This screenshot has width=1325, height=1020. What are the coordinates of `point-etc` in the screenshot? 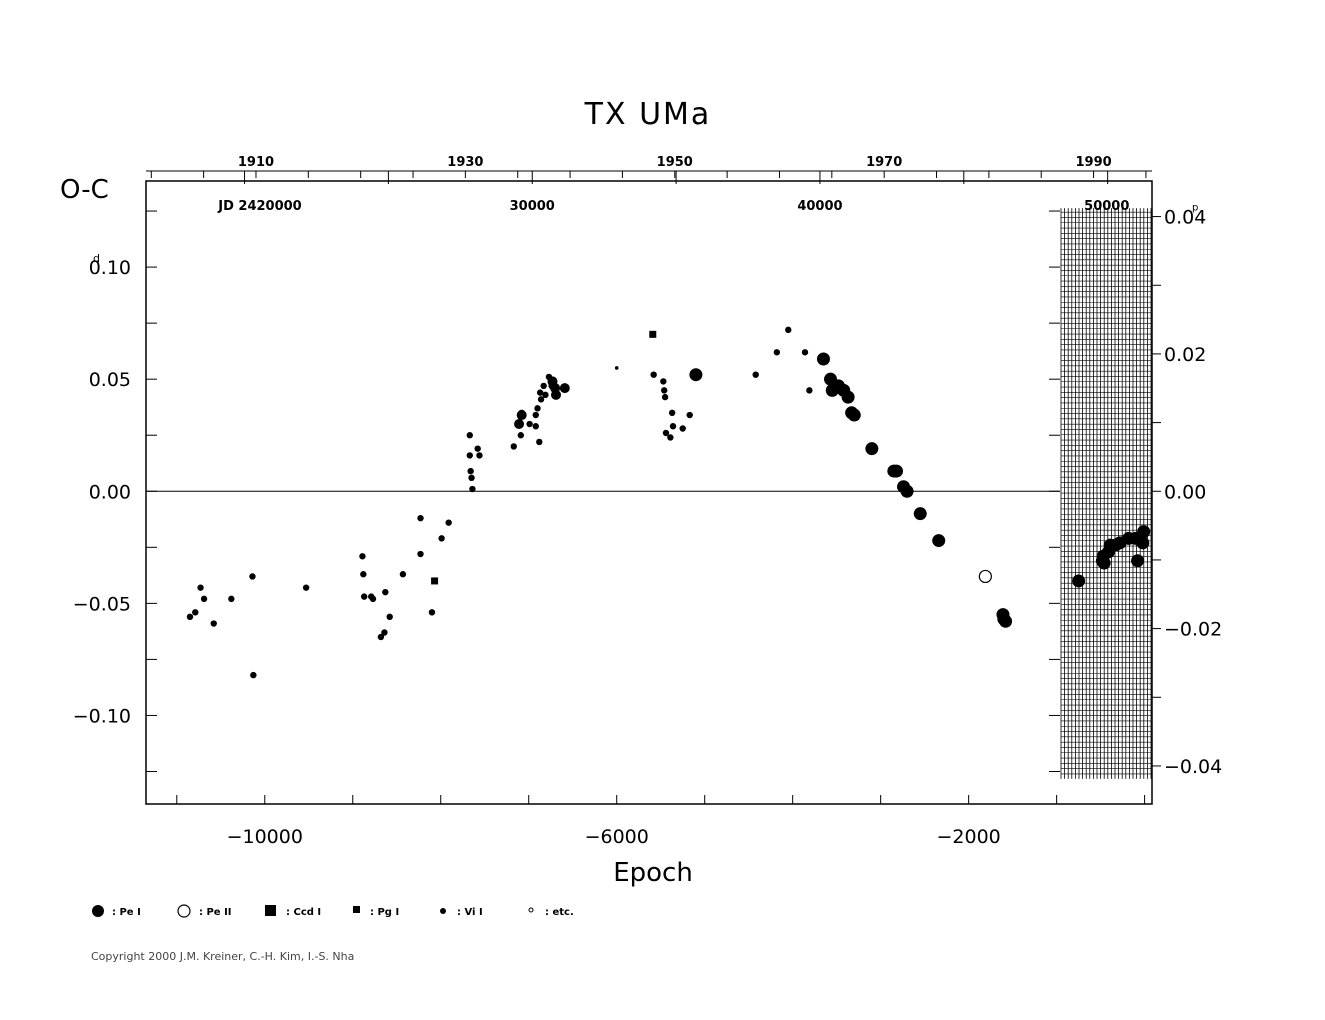 It's located at (616, 368).